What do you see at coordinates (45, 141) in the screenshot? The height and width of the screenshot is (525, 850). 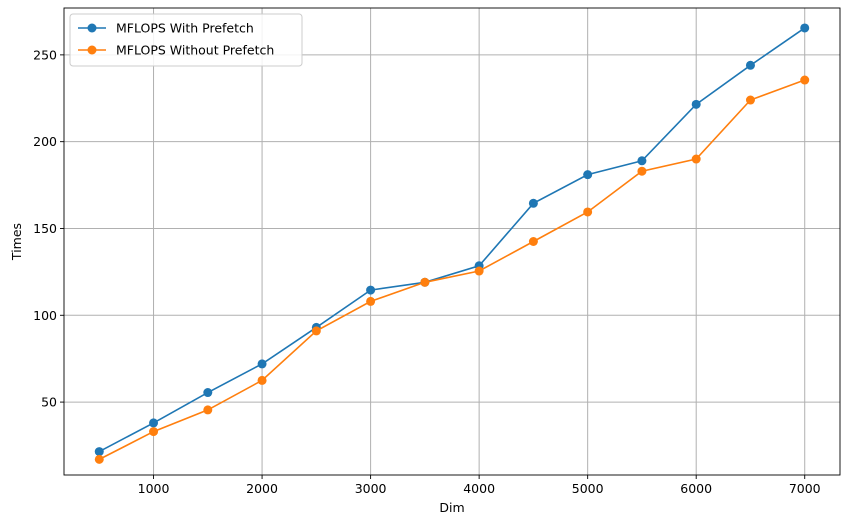 I see `y-tick-label: 200` at bounding box center [45, 141].